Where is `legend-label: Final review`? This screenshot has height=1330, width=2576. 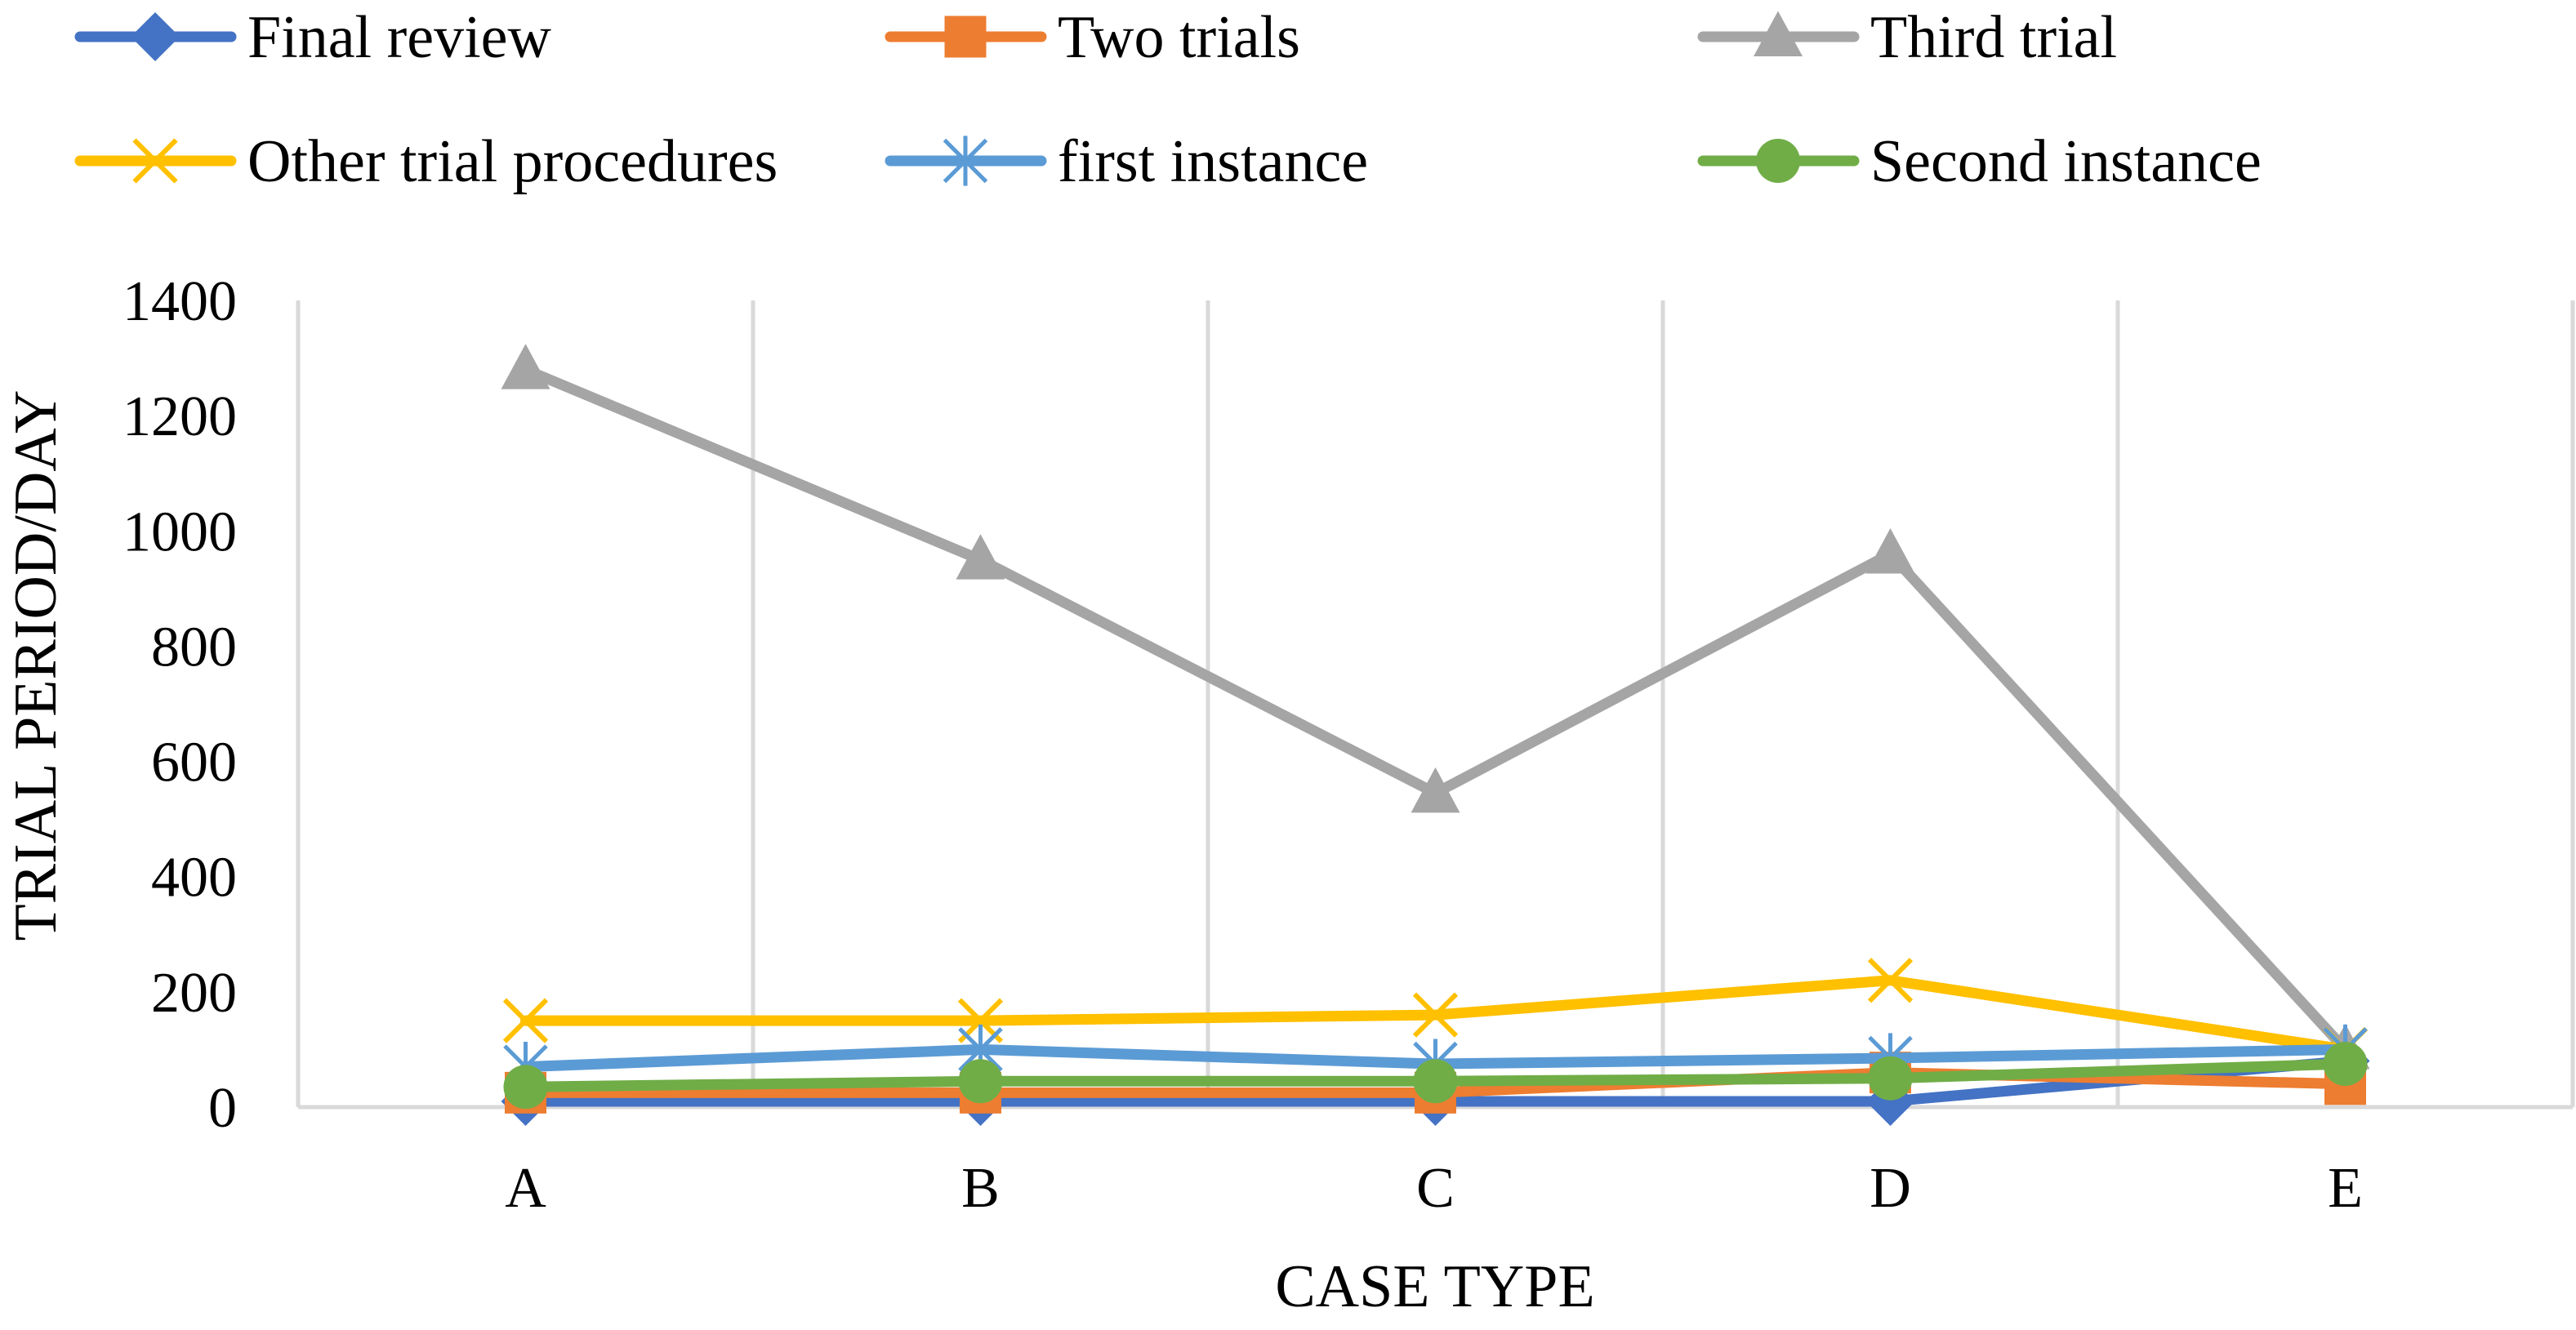 legend-label: Final review is located at coordinates (399, 37).